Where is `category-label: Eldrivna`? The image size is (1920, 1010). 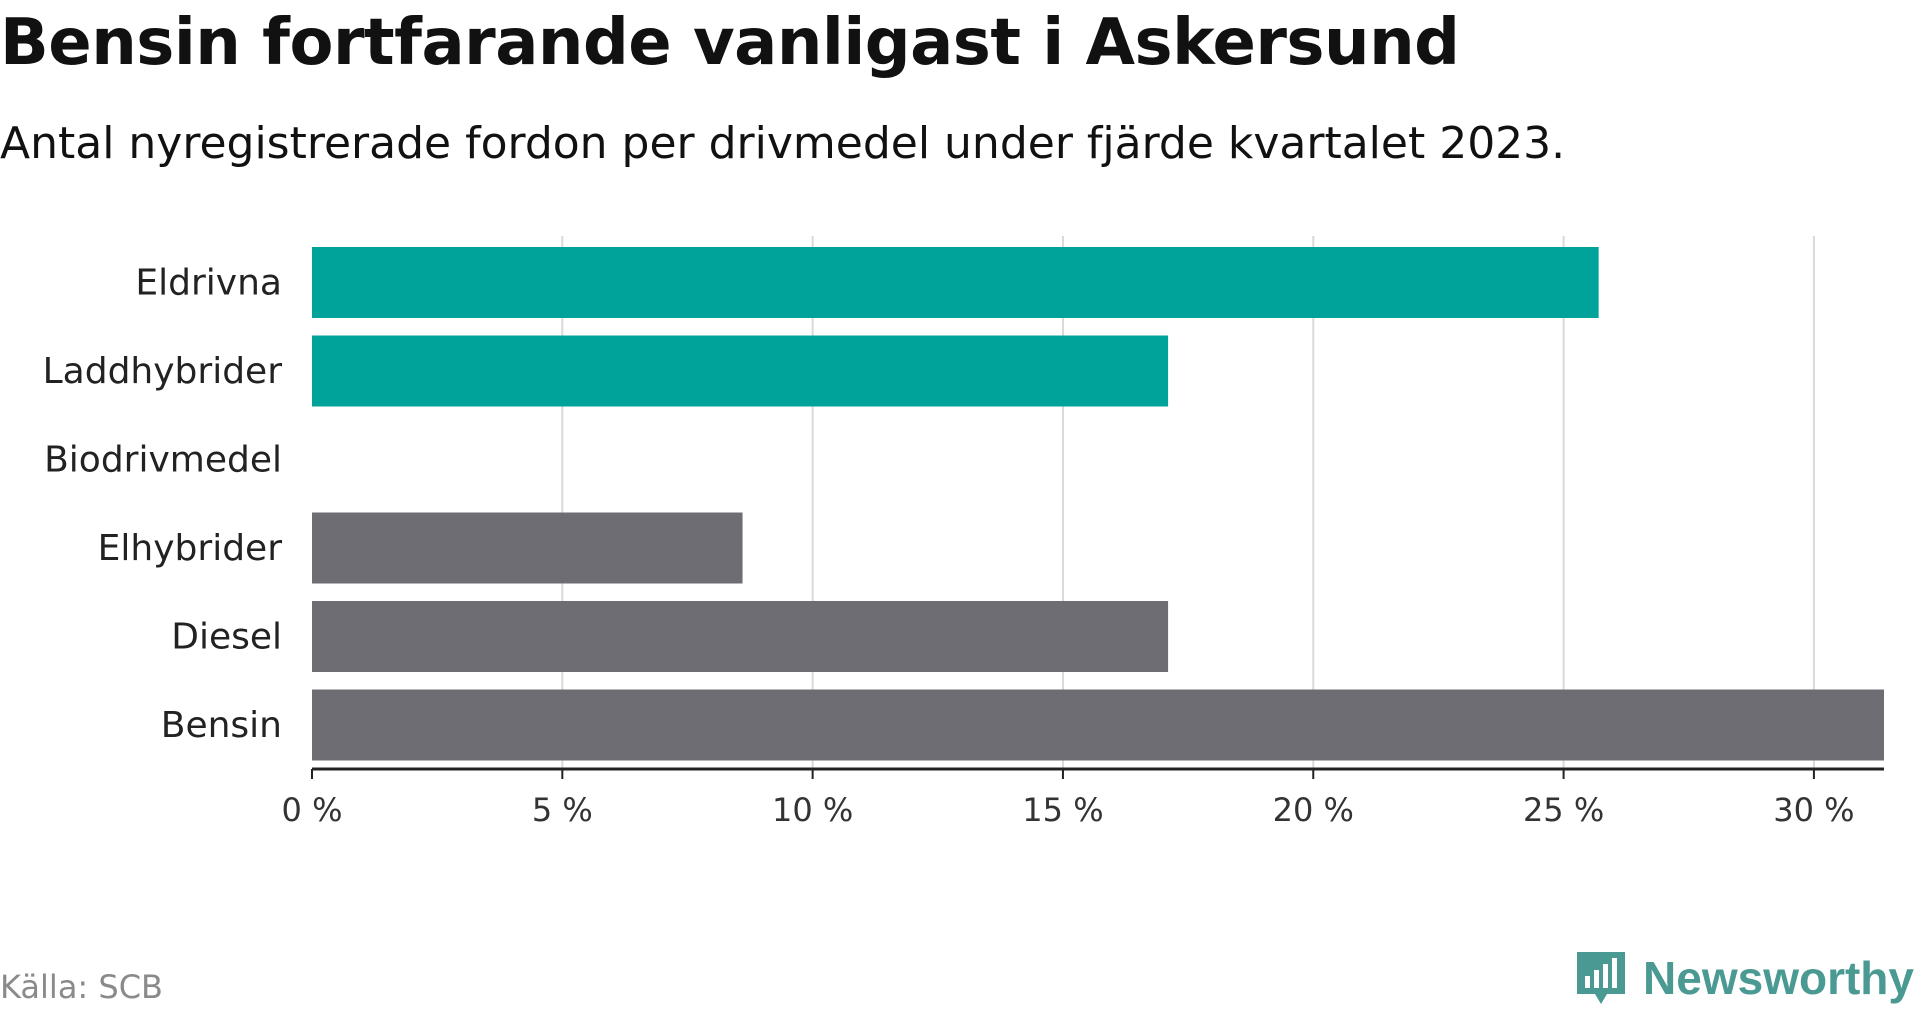
category-label: Eldrivna is located at coordinates (208, 283).